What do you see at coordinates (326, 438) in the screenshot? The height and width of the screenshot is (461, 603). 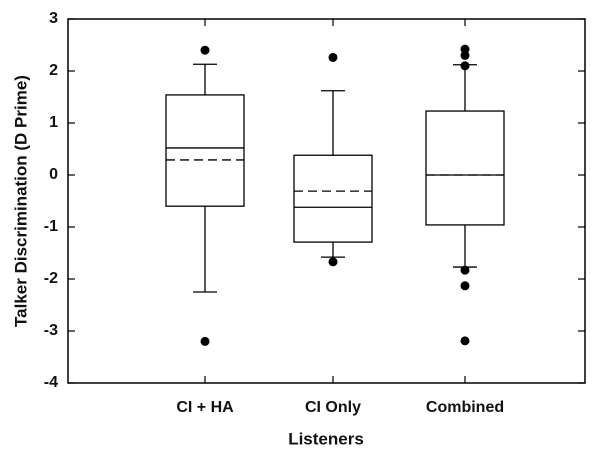 I see `x-axis-label: Listeners` at bounding box center [326, 438].